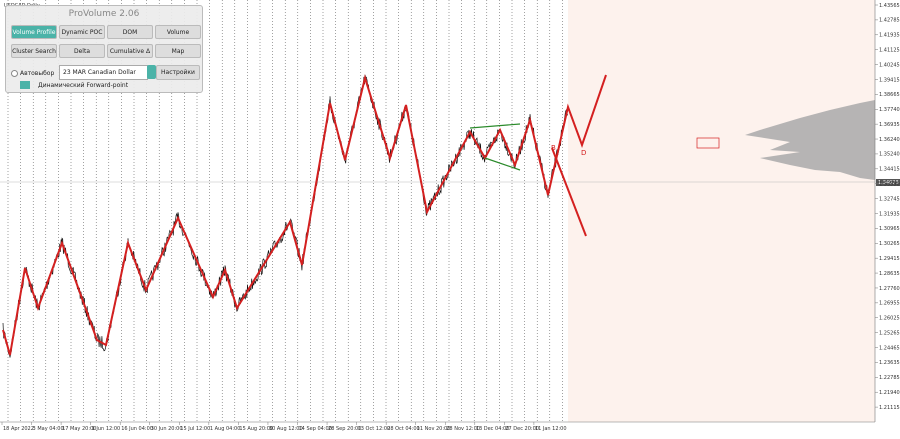  What do you see at coordinates (79, 429) in the screenshot?
I see `time-label: 17 May 20:00` at bounding box center [79, 429].